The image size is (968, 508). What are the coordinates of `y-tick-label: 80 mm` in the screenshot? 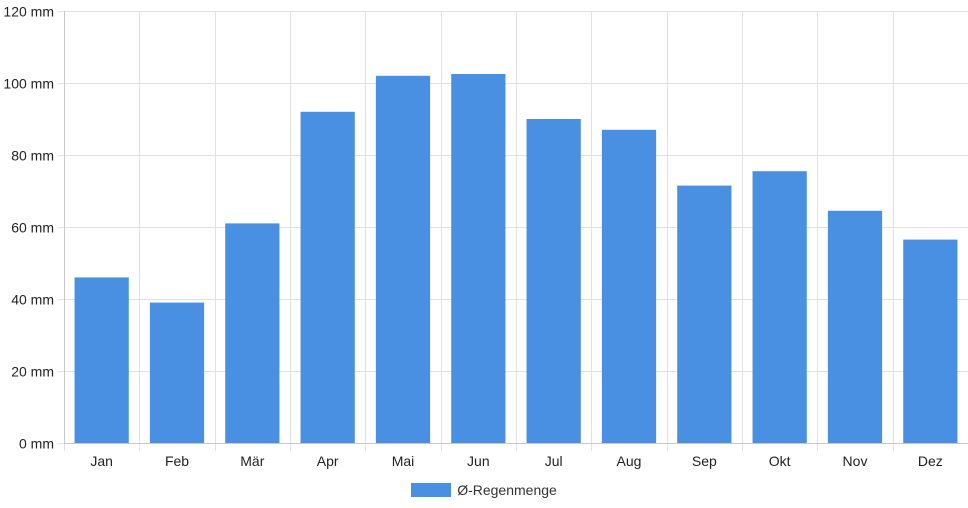 It's located at (32, 156).